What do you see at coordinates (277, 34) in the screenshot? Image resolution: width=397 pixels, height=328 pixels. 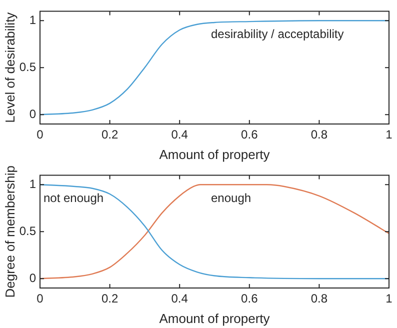 I see `series-label: desirability / acceptability` at bounding box center [277, 34].